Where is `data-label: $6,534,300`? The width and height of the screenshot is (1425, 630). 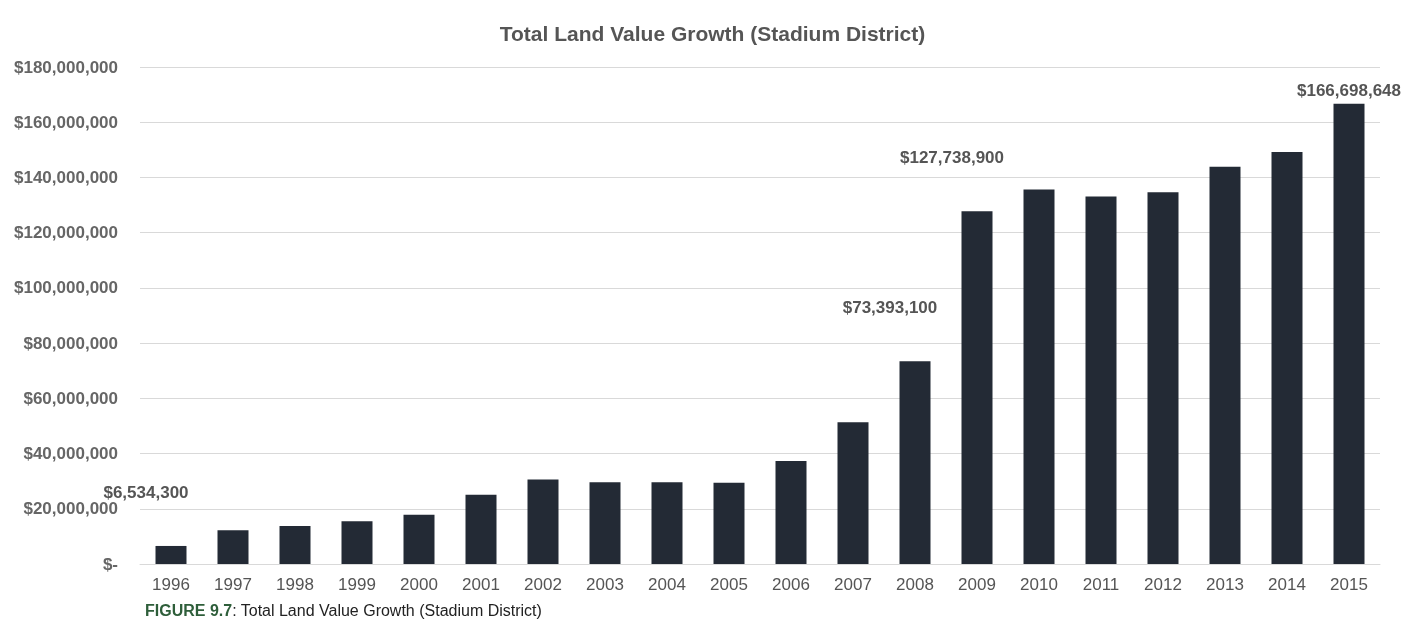 data-label: $6,534,300 is located at coordinates (146, 492).